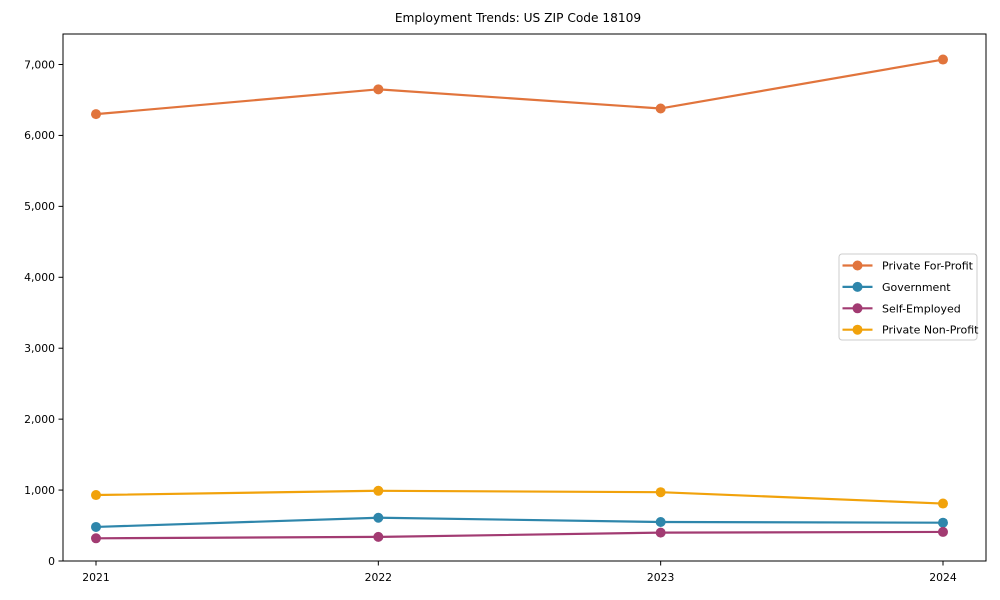 The image size is (1000, 600). What do you see at coordinates (916, 287) in the screenshot?
I see `legend-item-label: Government` at bounding box center [916, 287].